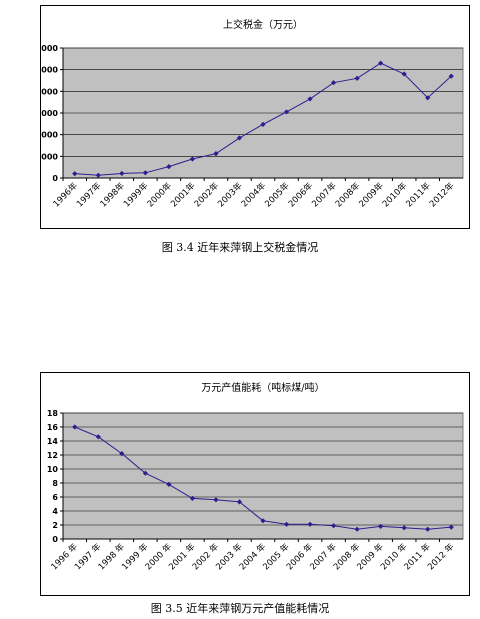  I want to click on y-tick-label: 4, so click(55, 511).